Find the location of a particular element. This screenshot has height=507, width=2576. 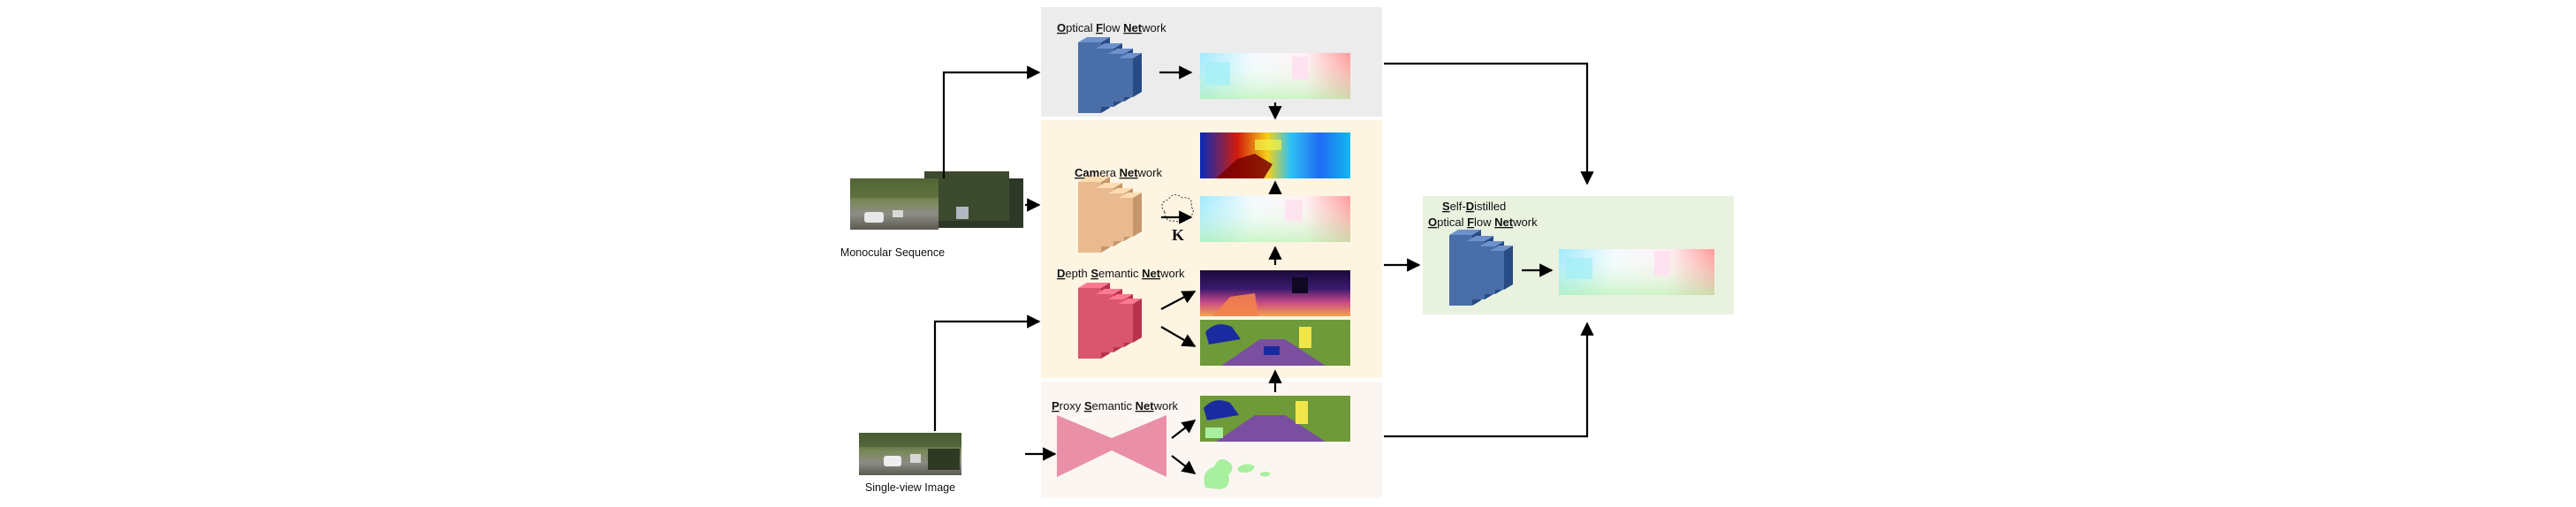

optical-flow-title-part: ptical is located at coordinates (1081, 27).